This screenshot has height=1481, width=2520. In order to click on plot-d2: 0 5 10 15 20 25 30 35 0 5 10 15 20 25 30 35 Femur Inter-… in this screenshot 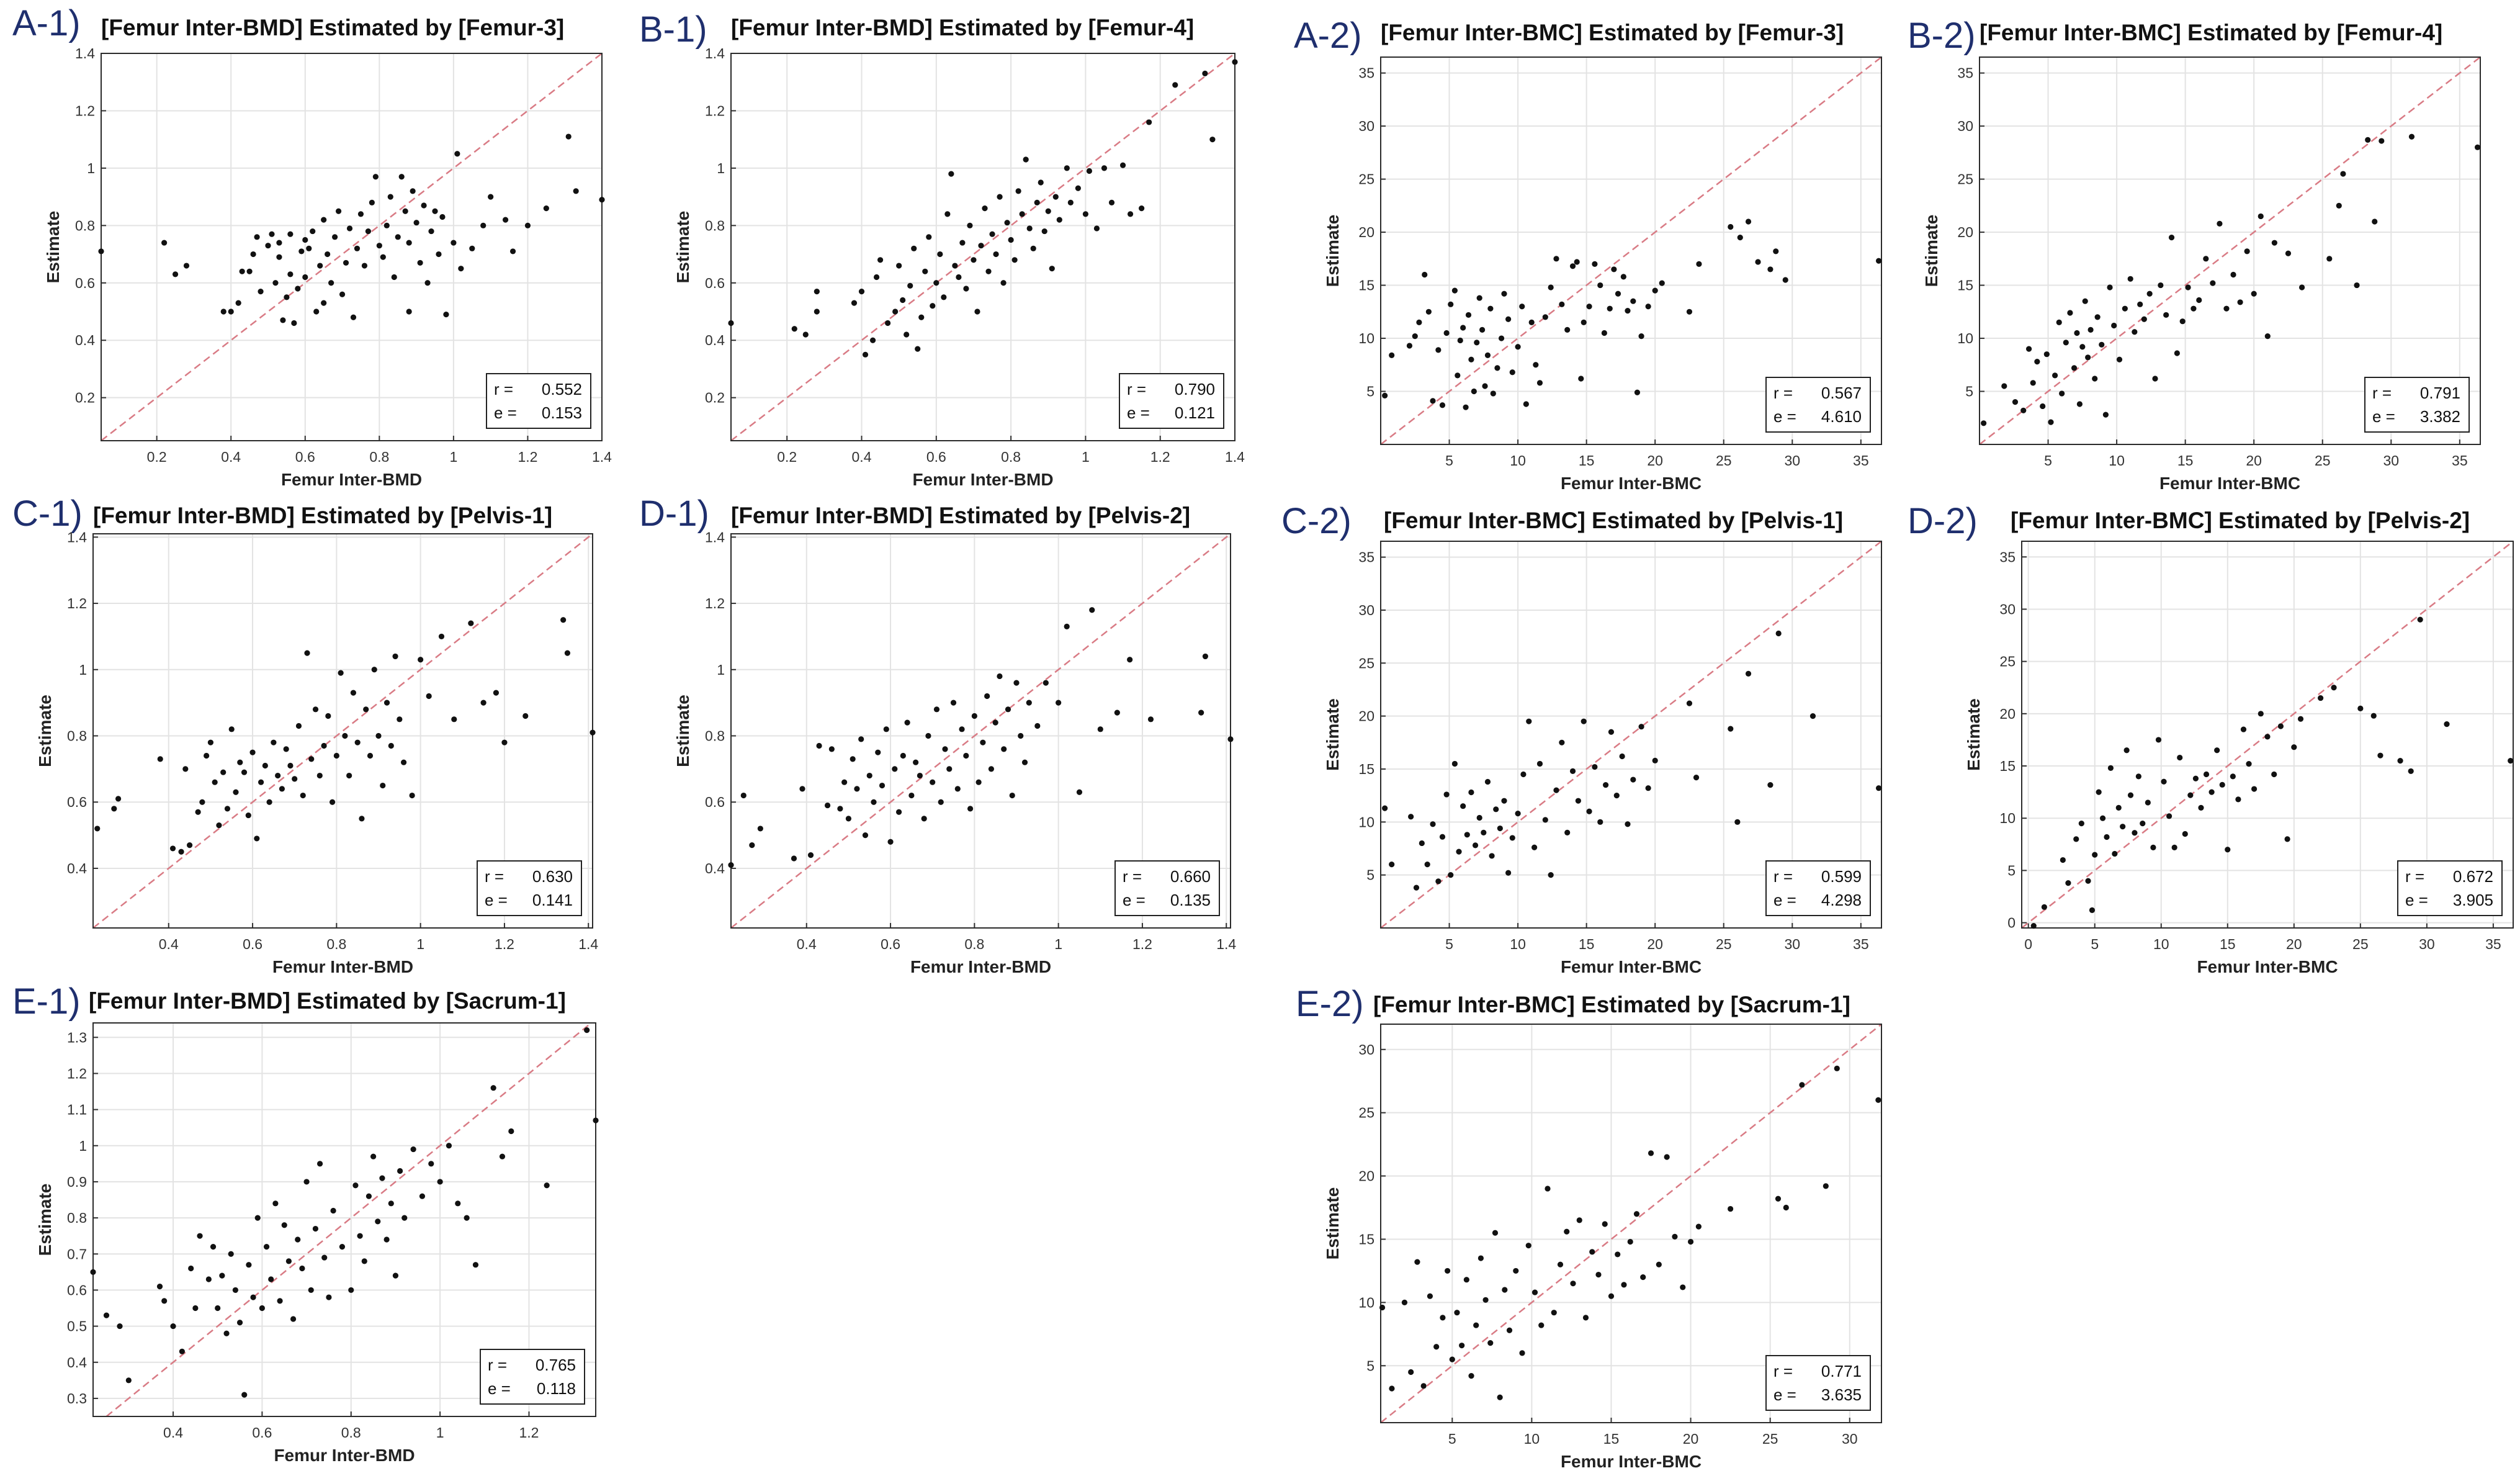, I will do `click(2239, 758)`.